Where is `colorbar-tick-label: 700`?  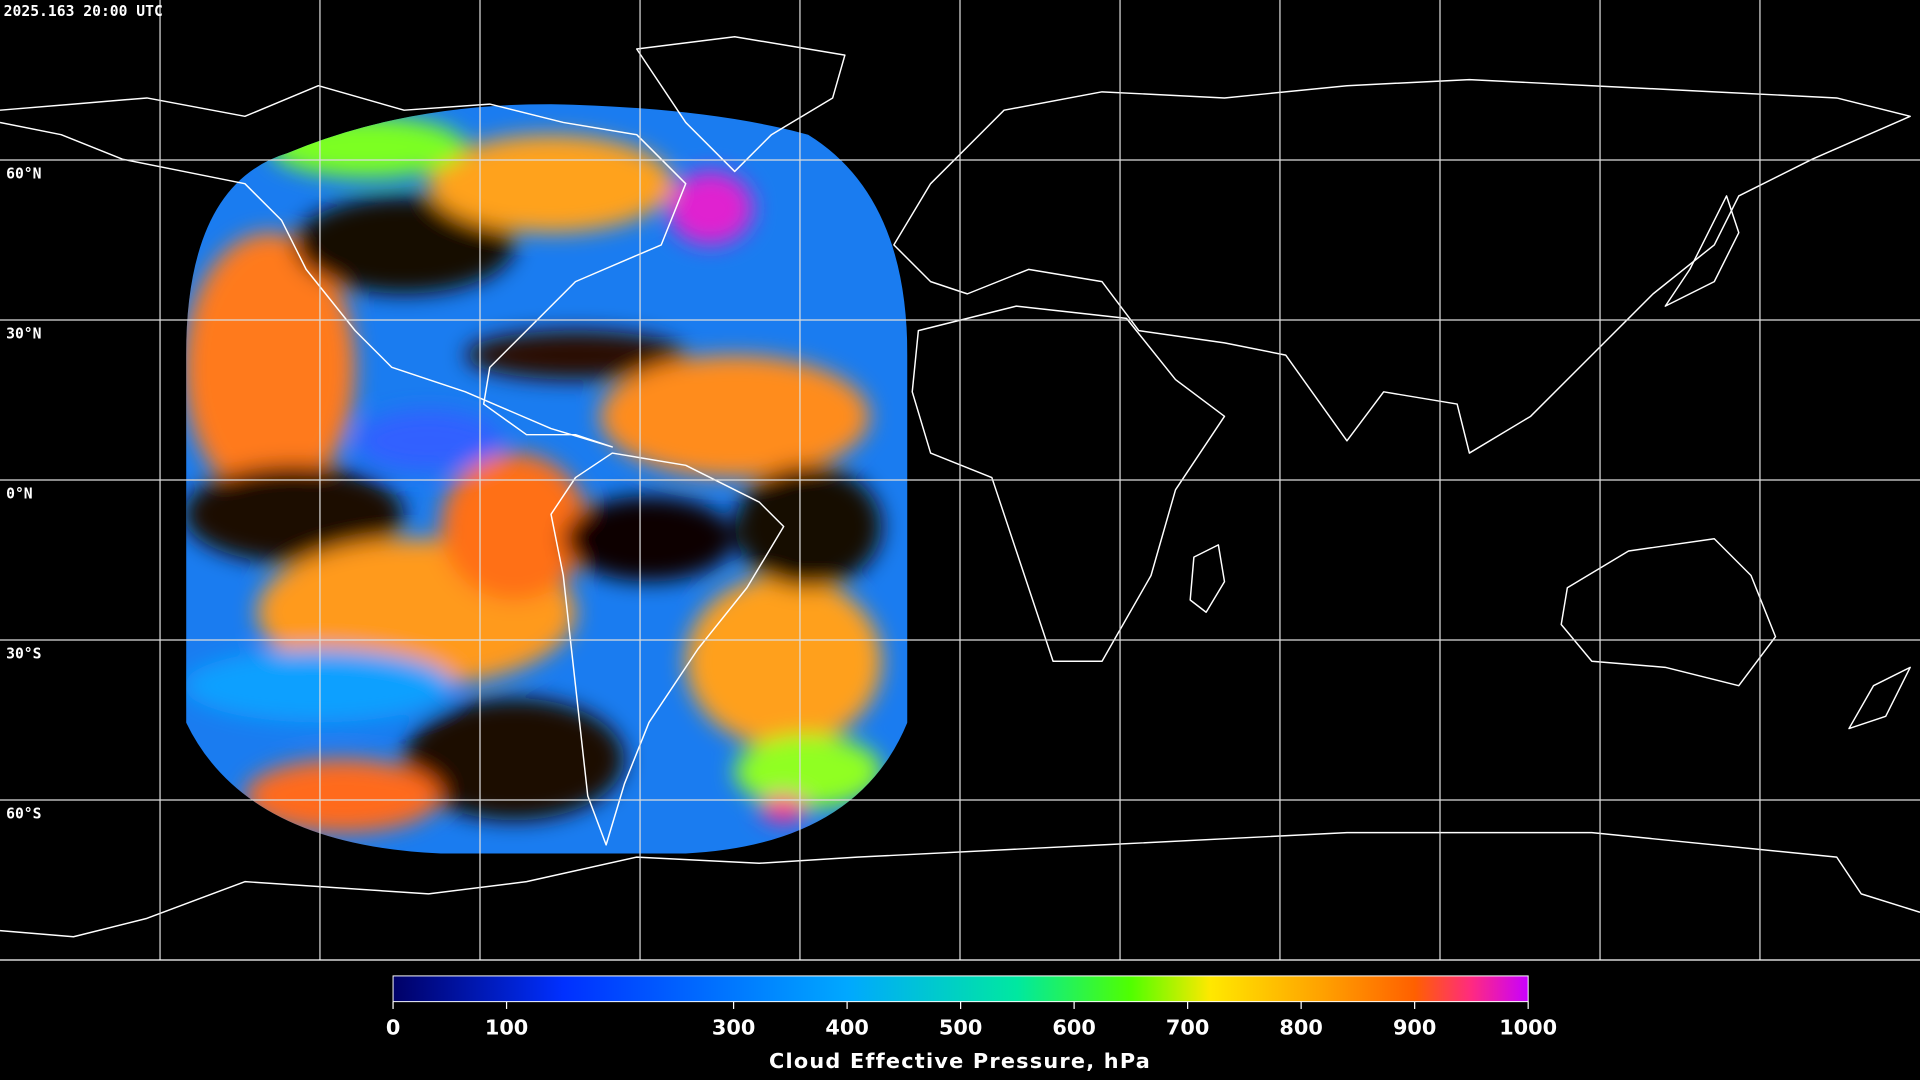
colorbar-tick-label: 700 is located at coordinates (1187, 1028).